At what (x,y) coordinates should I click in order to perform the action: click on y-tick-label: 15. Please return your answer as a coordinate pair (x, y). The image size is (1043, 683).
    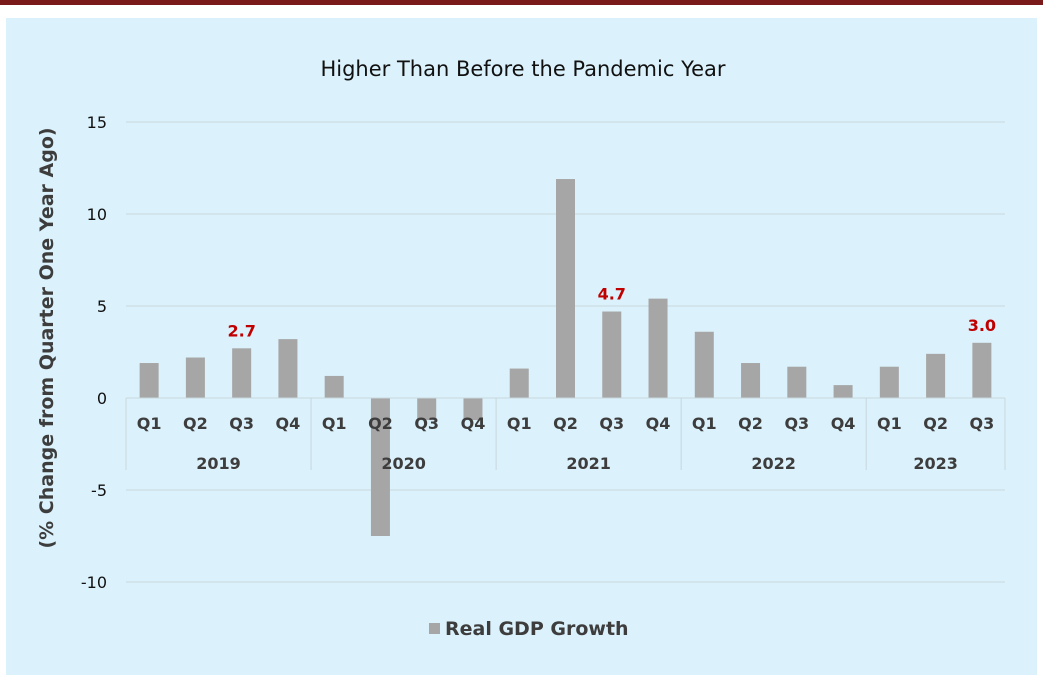
    Looking at the image, I should click on (97, 122).